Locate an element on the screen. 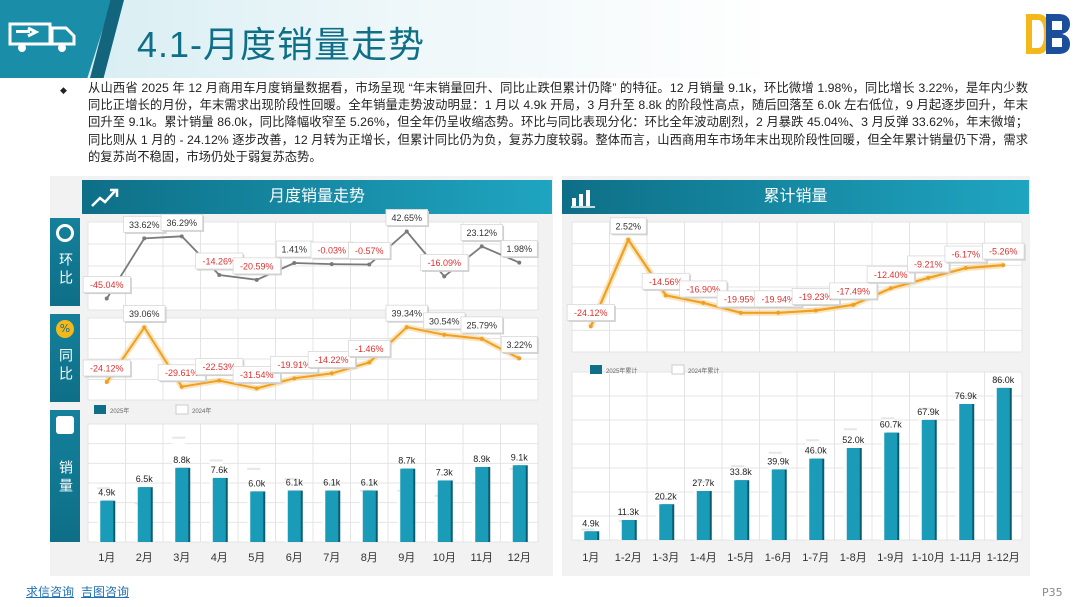 The height and width of the screenshot is (607, 1080). cum-yoy-data-label: -9.21% is located at coordinates (928, 264).